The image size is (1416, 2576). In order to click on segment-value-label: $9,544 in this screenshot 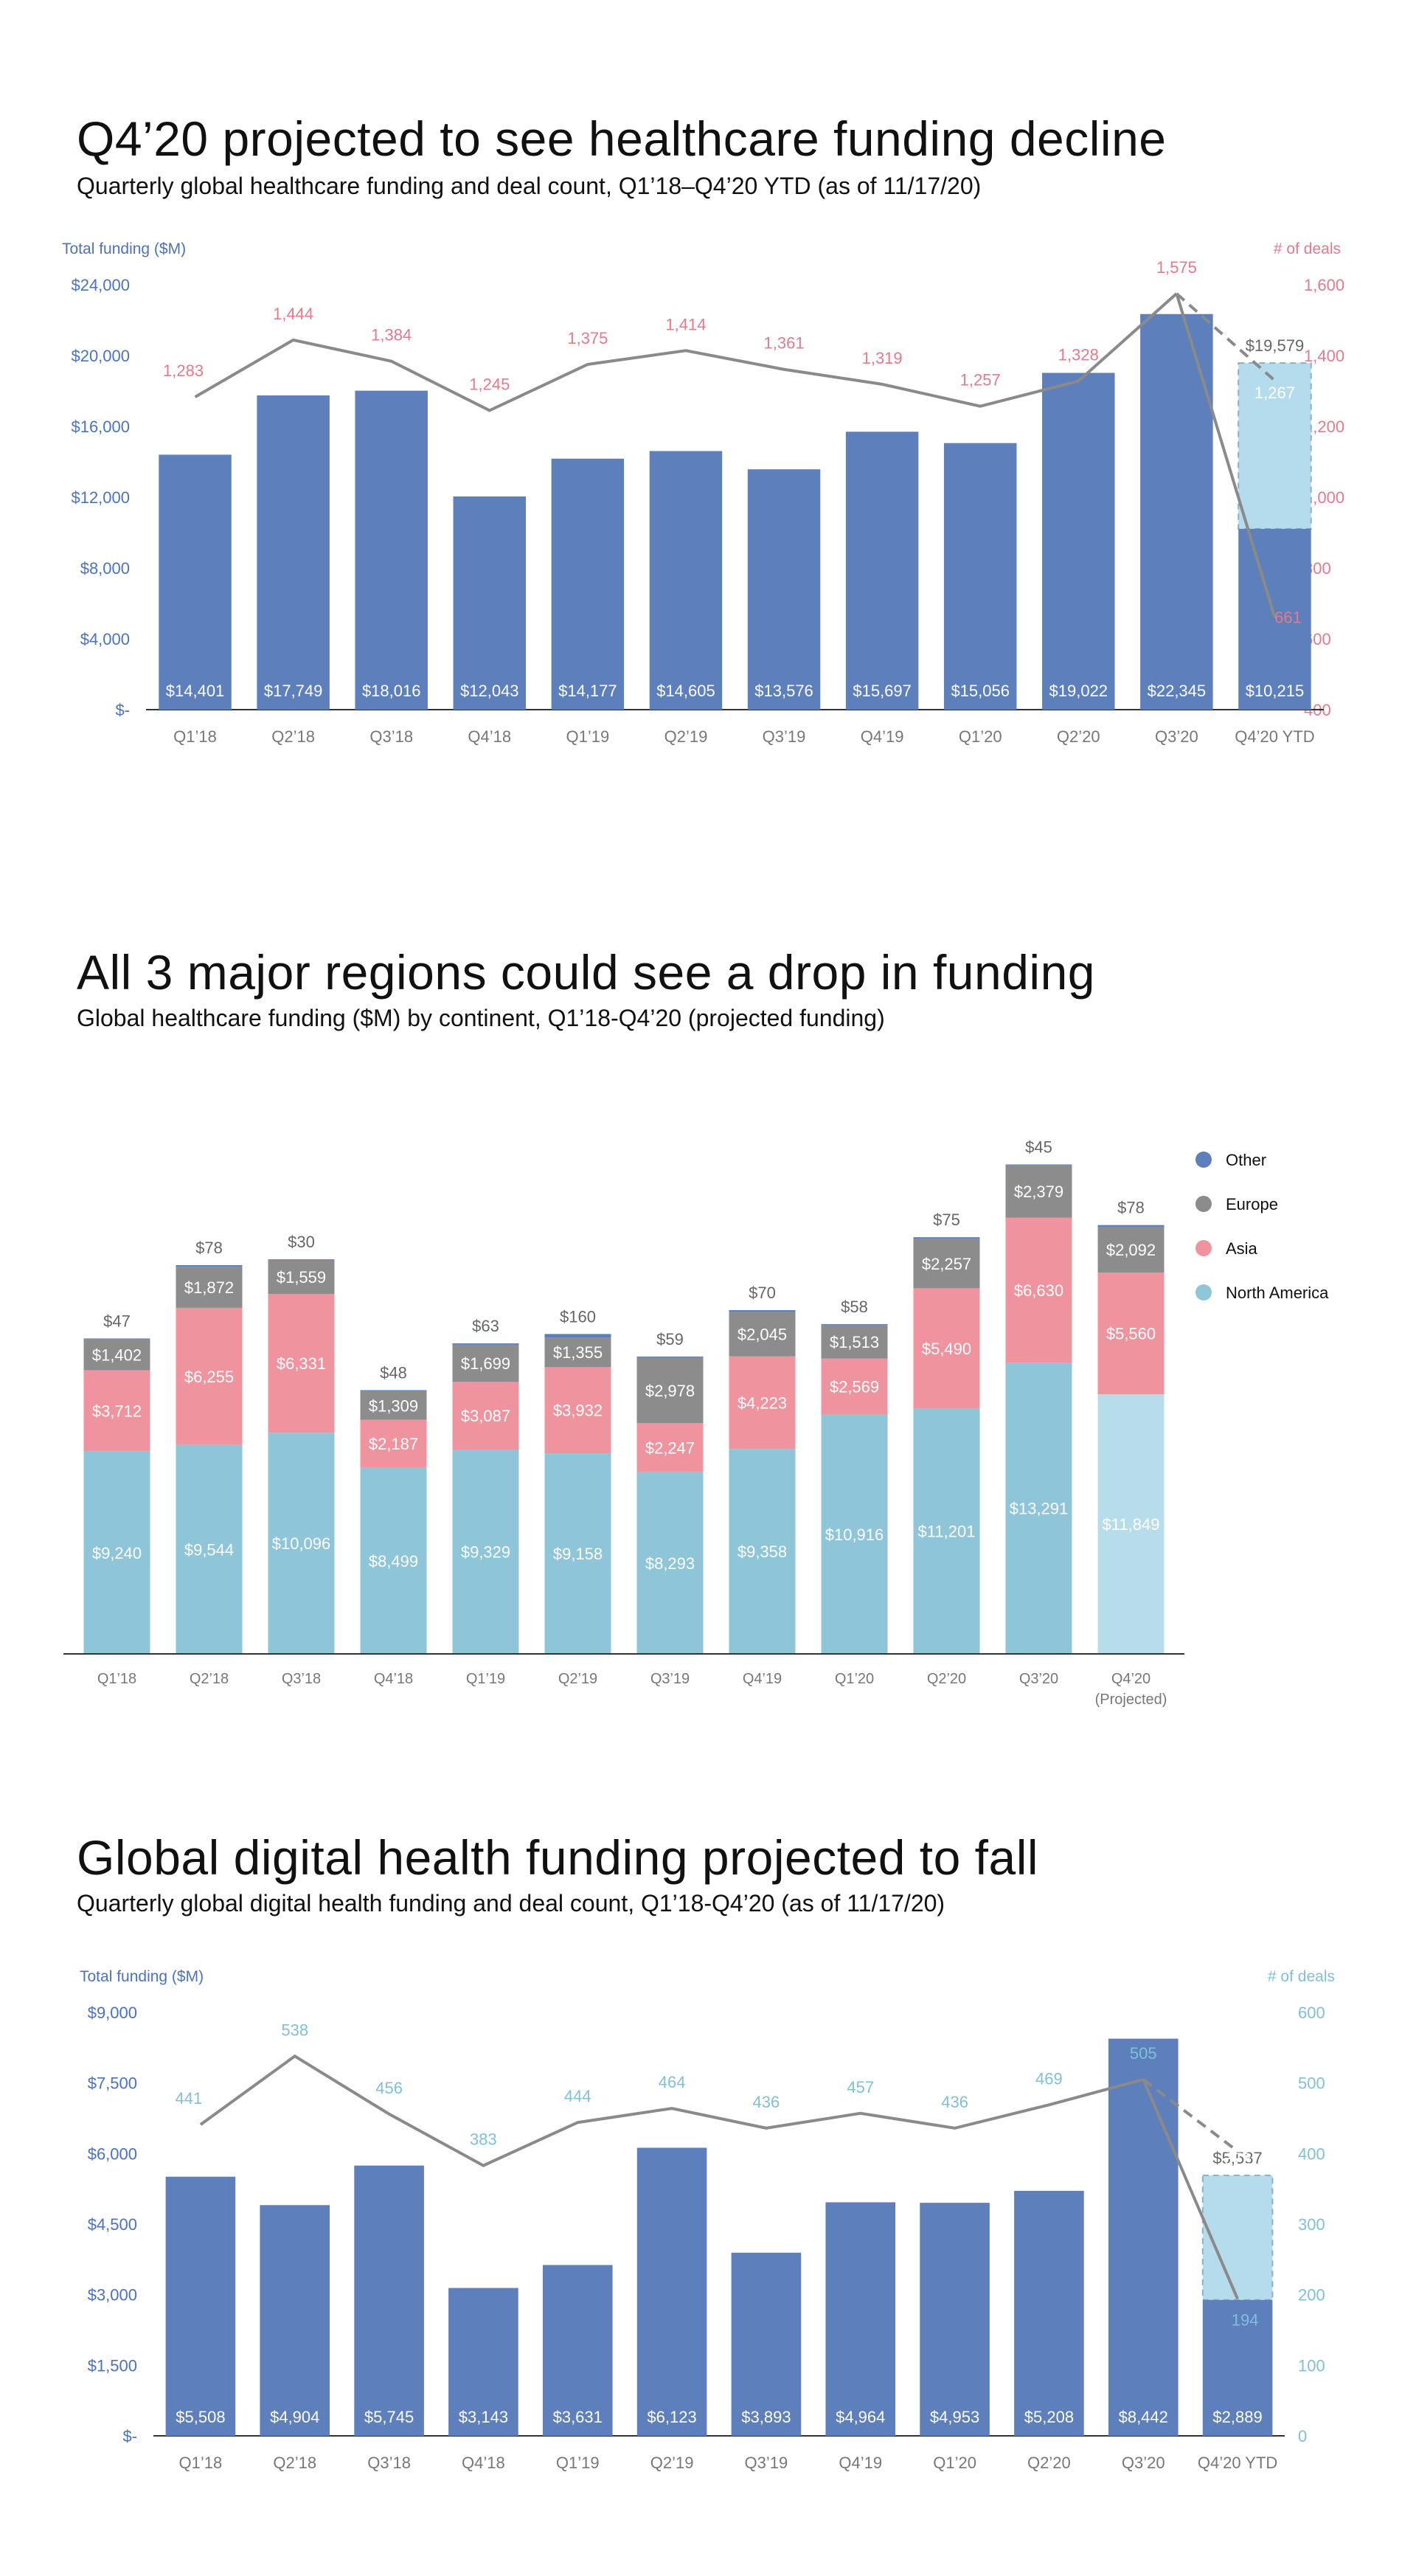, I will do `click(209, 1550)`.